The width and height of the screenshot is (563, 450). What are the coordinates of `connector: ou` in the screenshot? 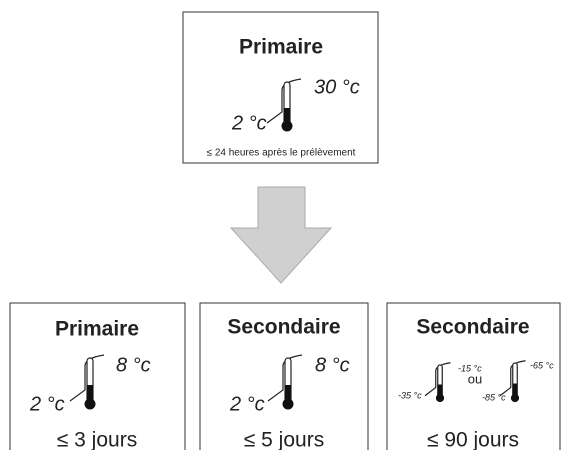 It's located at (475, 378).